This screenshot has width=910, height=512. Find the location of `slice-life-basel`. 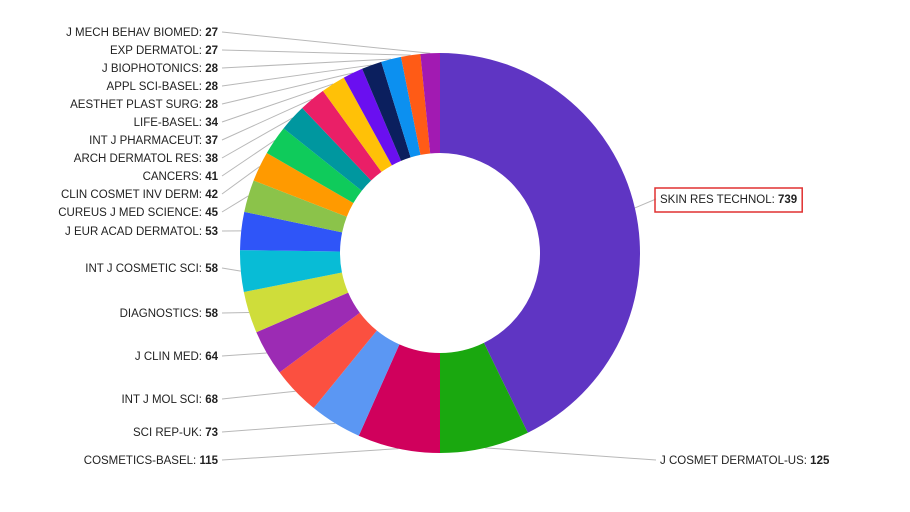

slice-life-basel is located at coordinates (357, 124).